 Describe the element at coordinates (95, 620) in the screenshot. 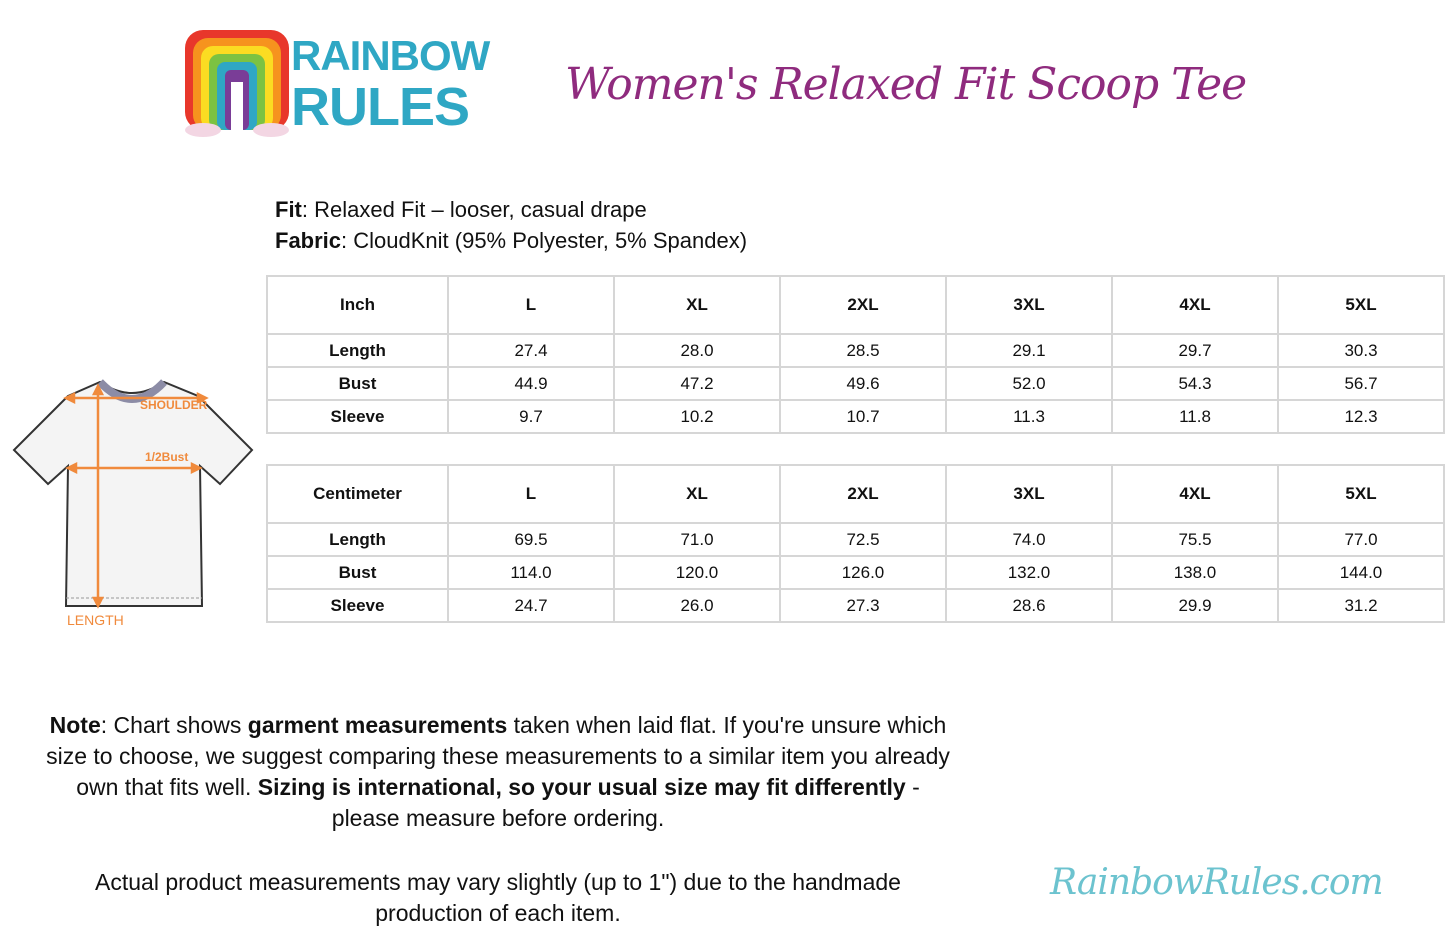

I see `length-label: LENGTH` at that location.